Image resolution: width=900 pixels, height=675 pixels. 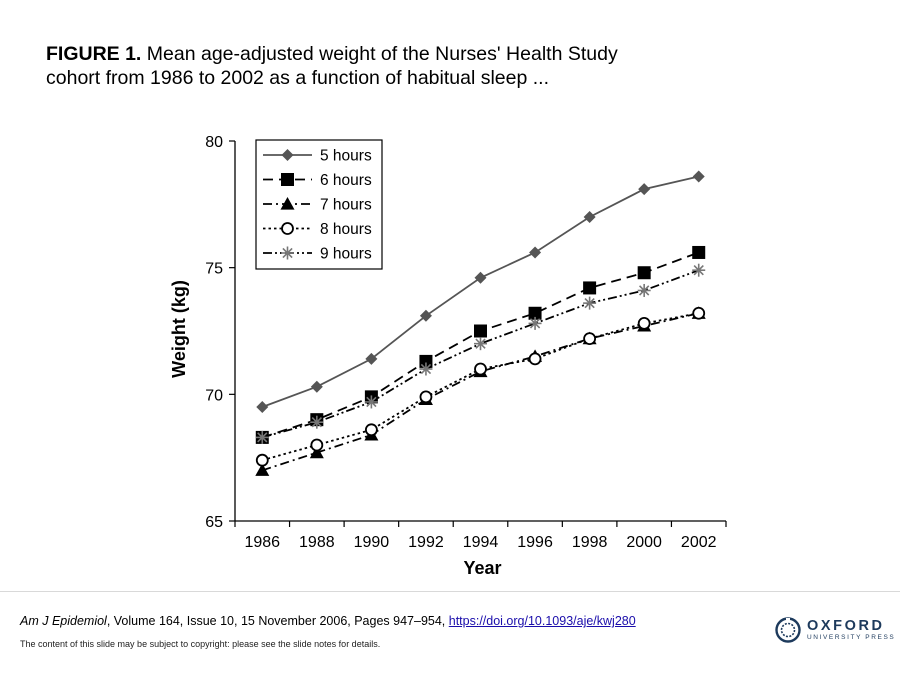 What do you see at coordinates (346, 254) in the screenshot?
I see `legend-label: 9 hours` at bounding box center [346, 254].